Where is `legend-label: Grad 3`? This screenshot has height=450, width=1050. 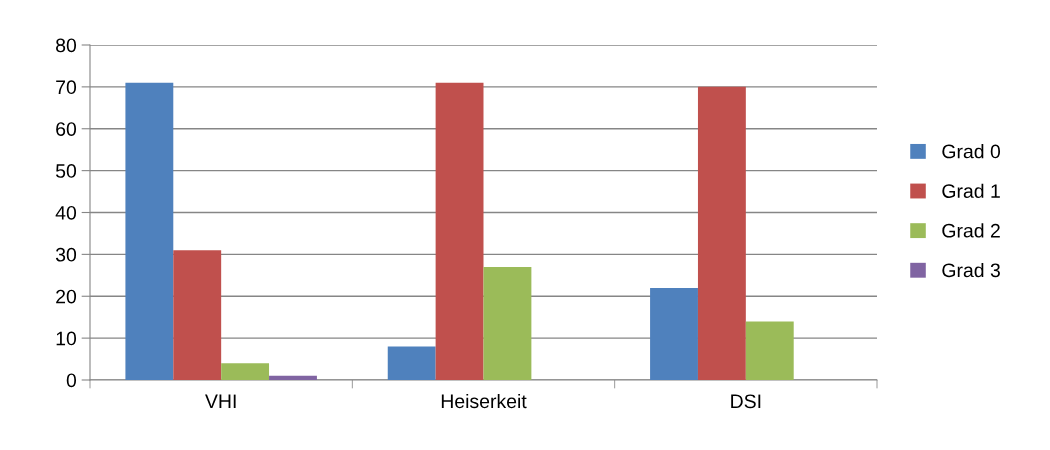
legend-label: Grad 3 is located at coordinates (971, 270).